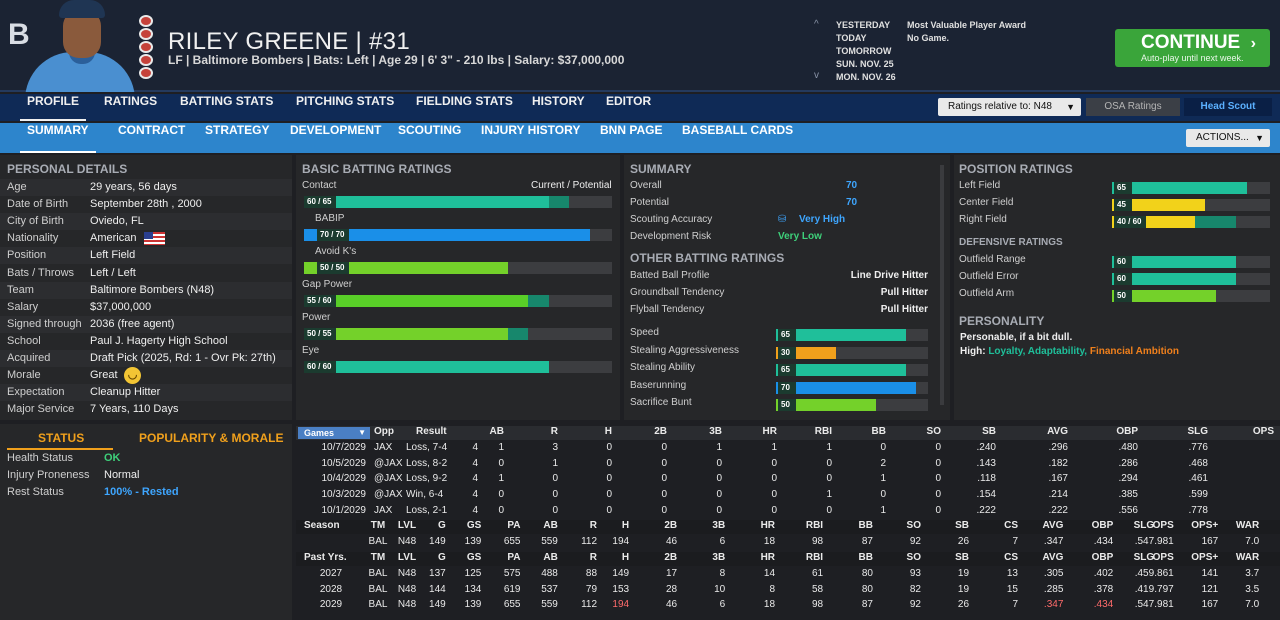 This screenshot has width=1280, height=620. Describe the element at coordinates (44, 323) in the screenshot. I see `detail-label: Signed through` at that location.